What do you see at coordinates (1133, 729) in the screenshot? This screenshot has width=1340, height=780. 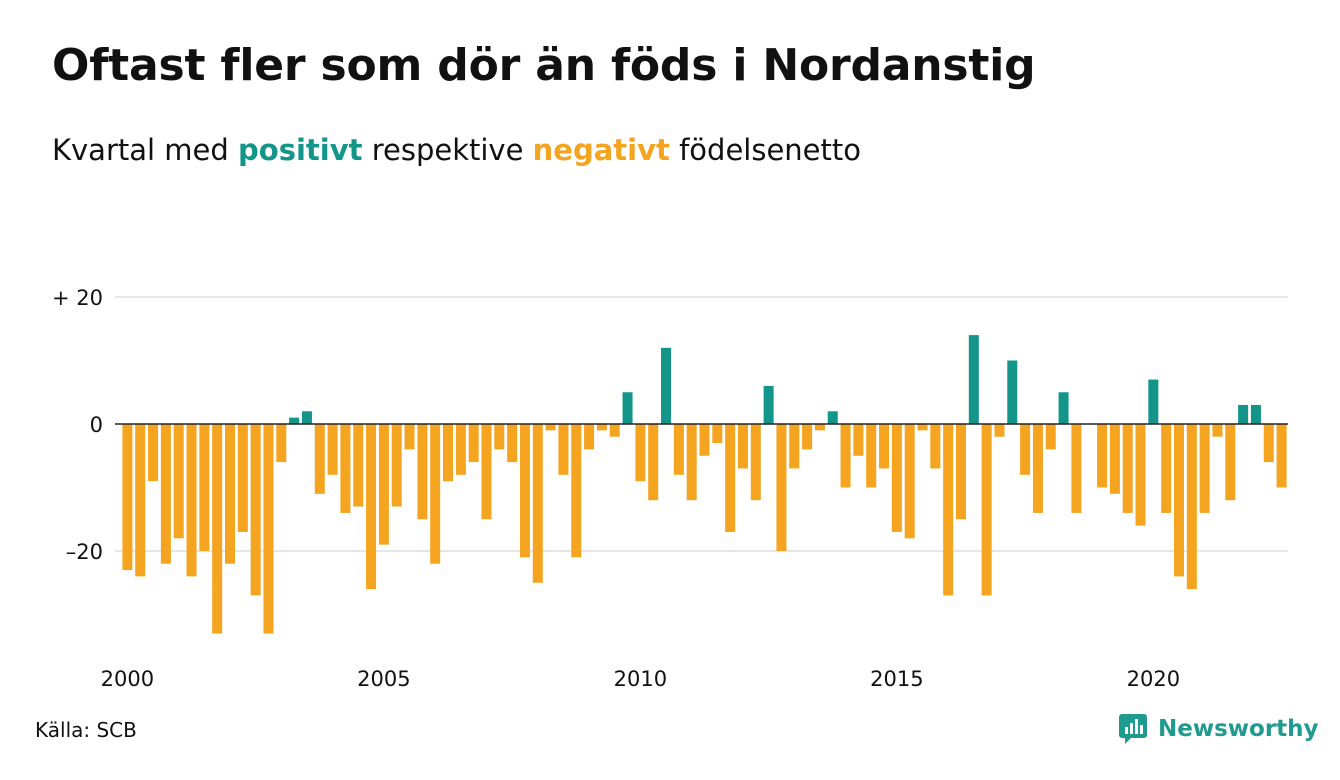 I see `newsworthy-logo-icon` at bounding box center [1133, 729].